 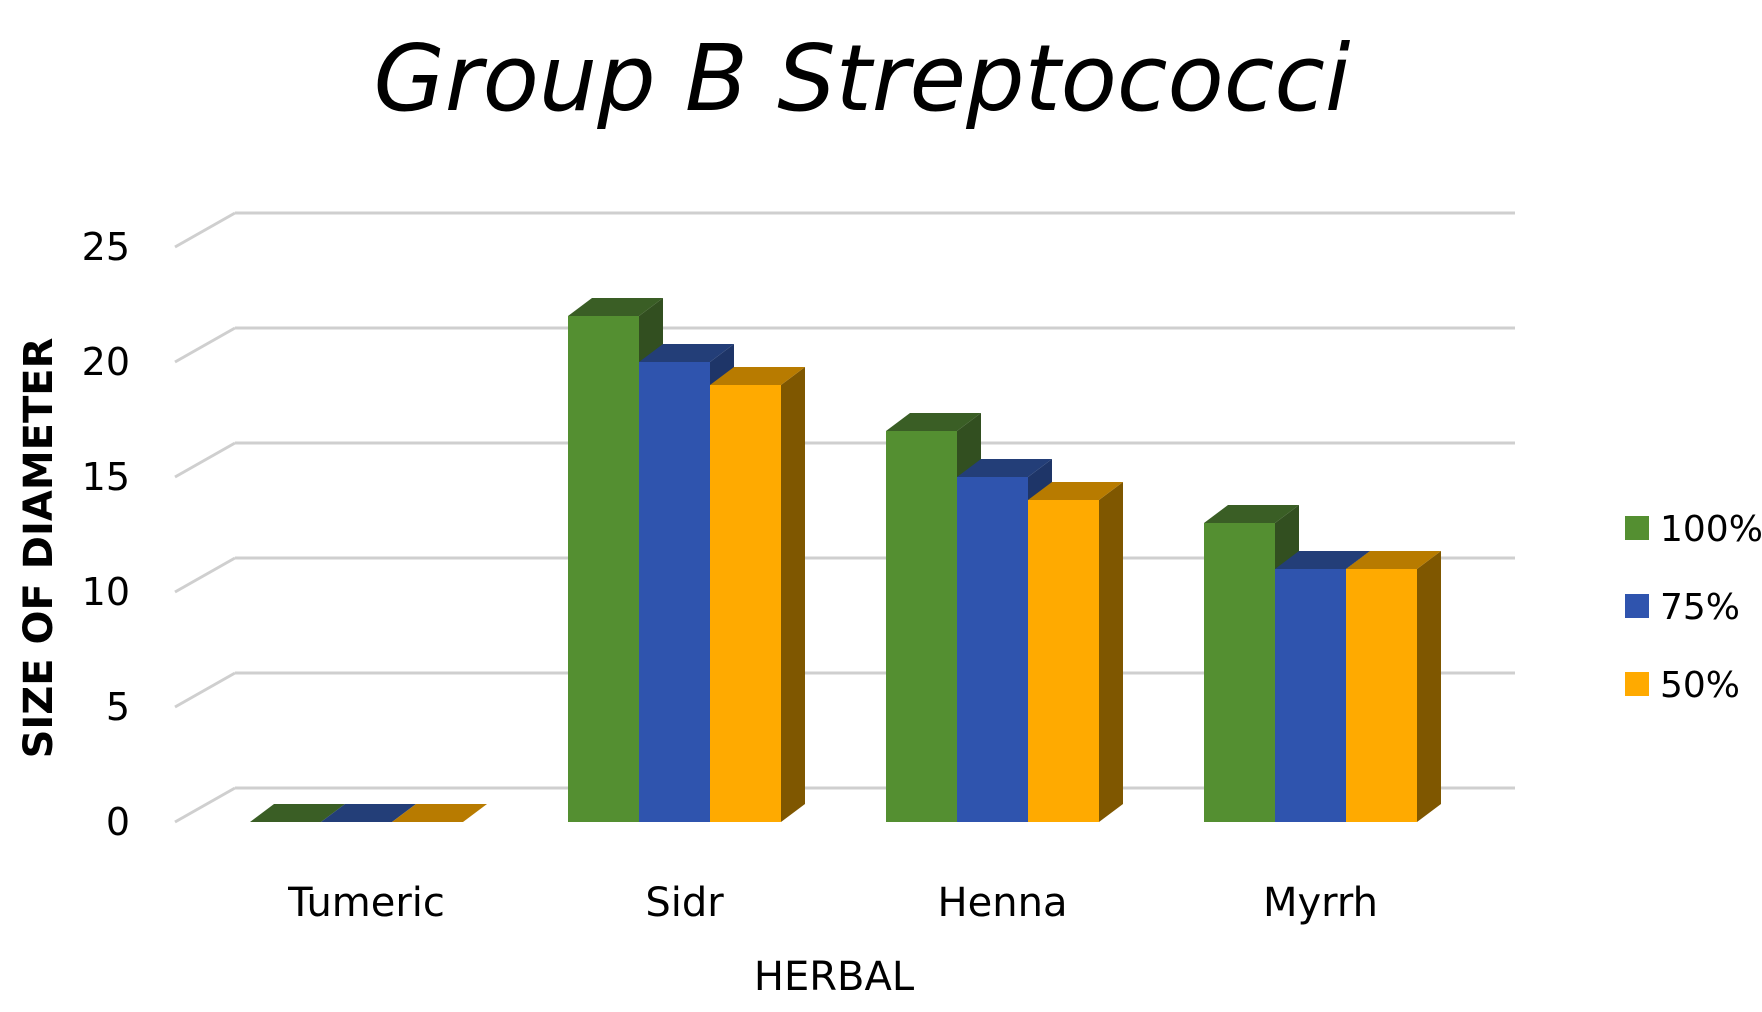 I want to click on y-axis-ticks: 0 5 10 15 20 25, so click(x=106, y=534).